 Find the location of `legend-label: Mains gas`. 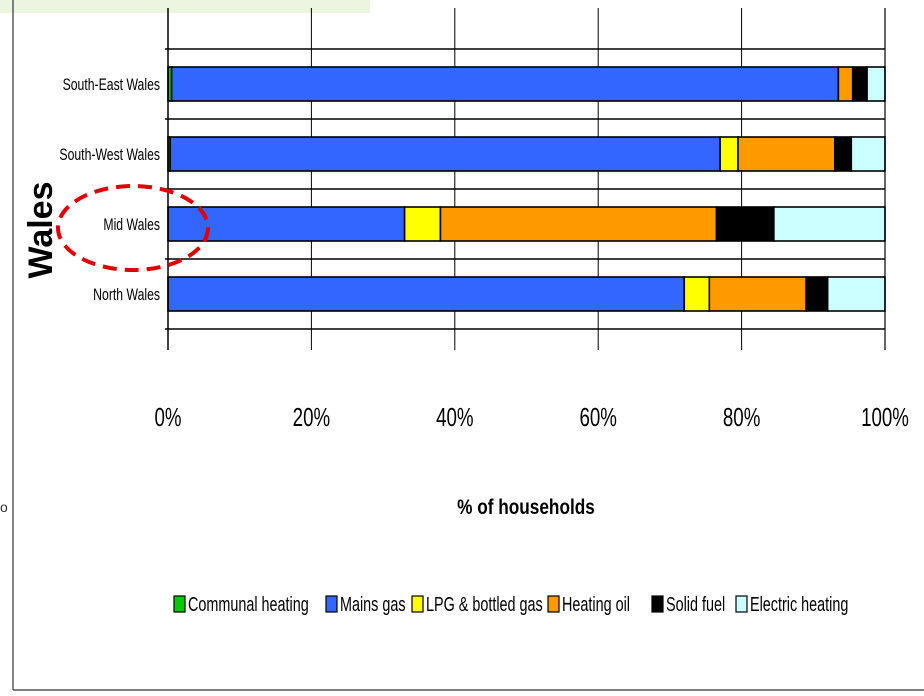

legend-label: Mains gas is located at coordinates (373, 604).